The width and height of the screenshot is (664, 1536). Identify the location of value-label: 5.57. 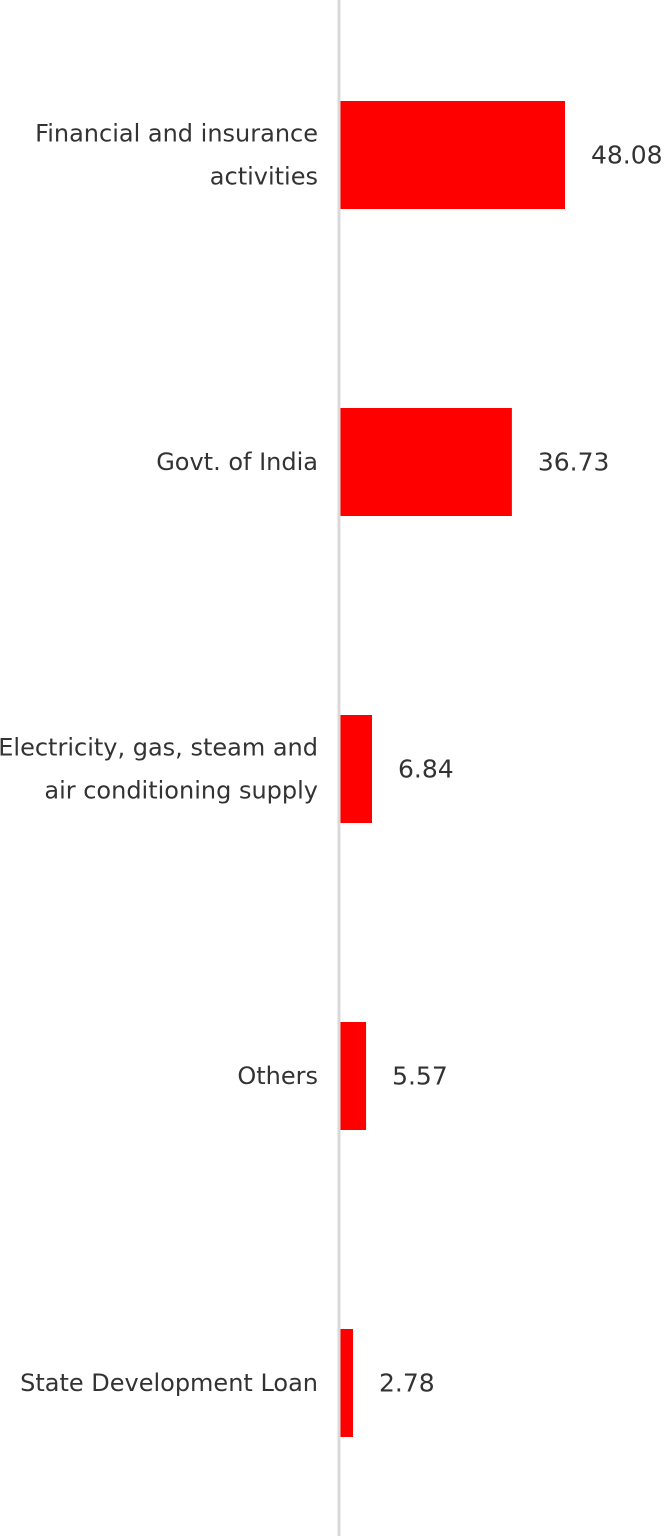
(420, 1076).